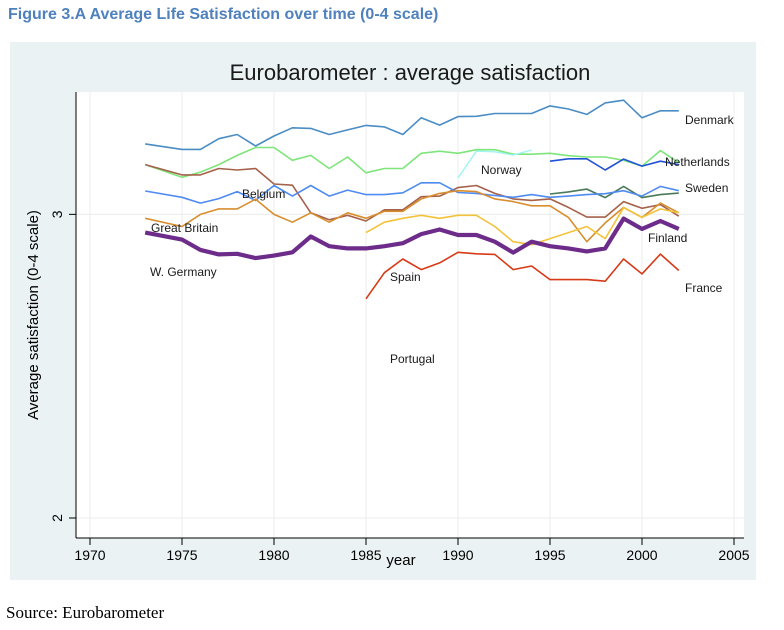 This screenshot has height=630, width=784. What do you see at coordinates (412, 359) in the screenshot?
I see `series-label-portugal: Portugal` at bounding box center [412, 359].